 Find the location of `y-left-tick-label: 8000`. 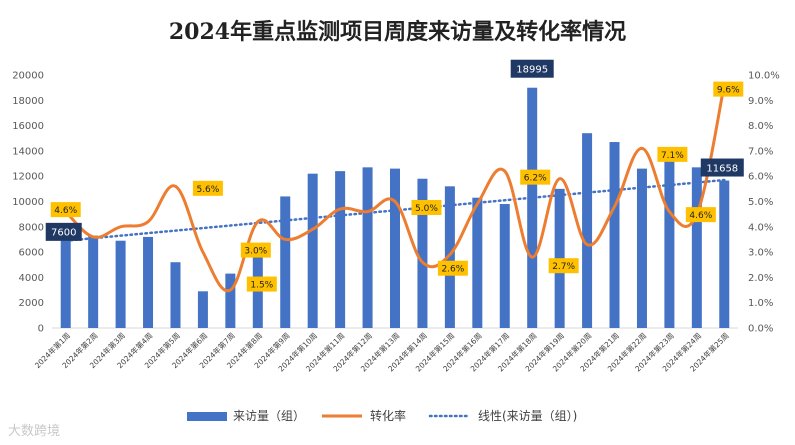

y-left-tick-label: 8000 is located at coordinates (31, 227).